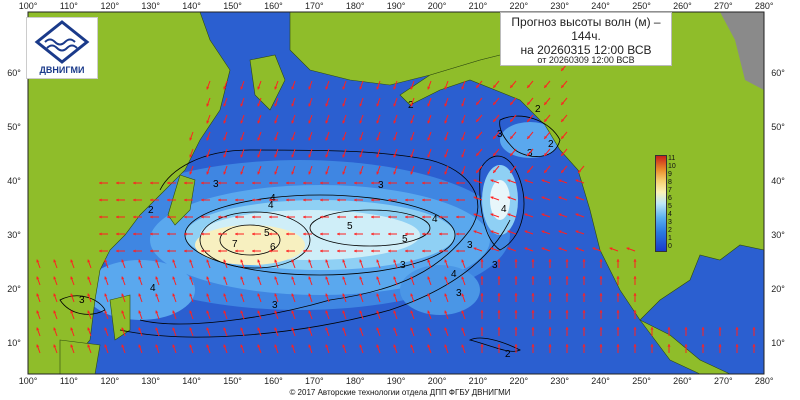 This screenshot has height=400, width=800. Describe the element at coordinates (470, 245) in the screenshot. I see `contour-label: 3` at that location.